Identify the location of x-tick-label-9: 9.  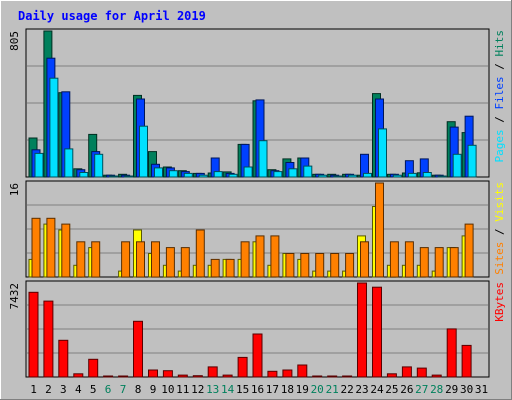
(153, 389).